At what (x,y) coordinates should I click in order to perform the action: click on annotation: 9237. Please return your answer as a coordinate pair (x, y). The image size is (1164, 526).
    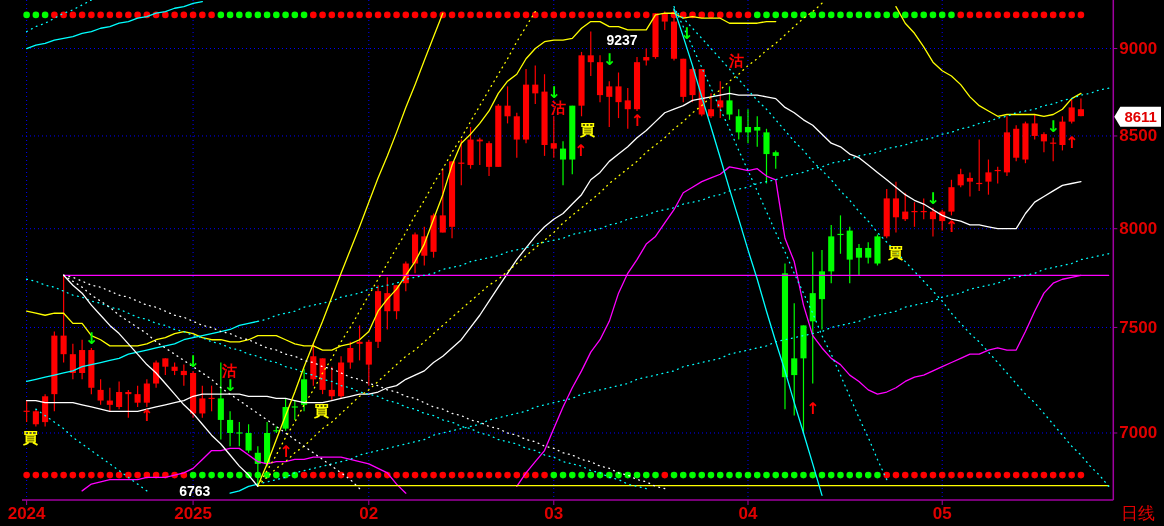
    Looking at the image, I should click on (622, 39).